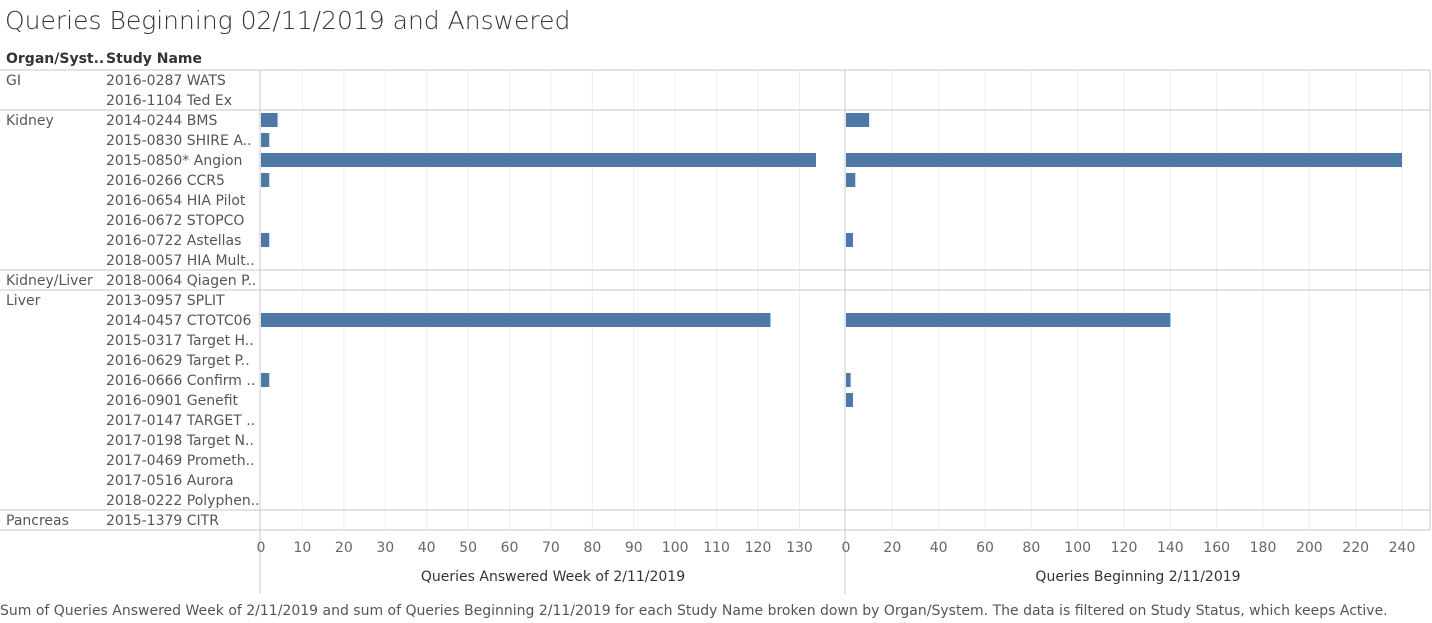 The width and height of the screenshot is (1432, 623). I want to click on x-tick-label: 160, so click(1216, 548).